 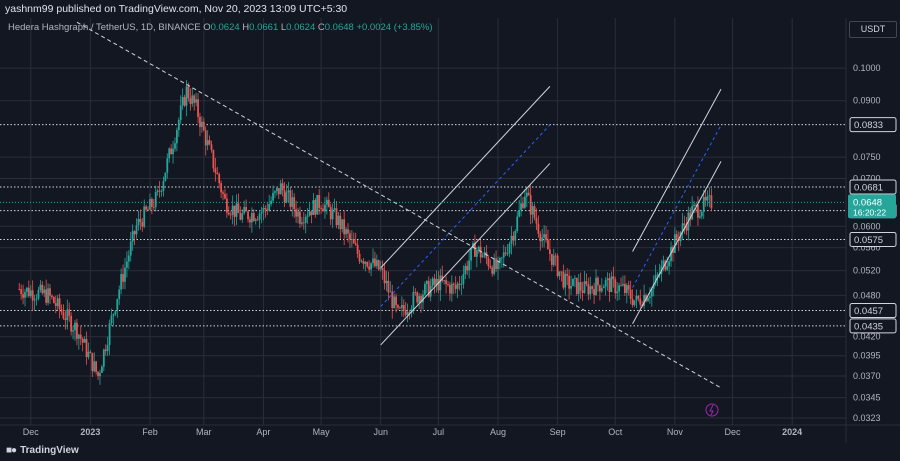 I want to click on channel-lower-line, so click(x=677, y=242).